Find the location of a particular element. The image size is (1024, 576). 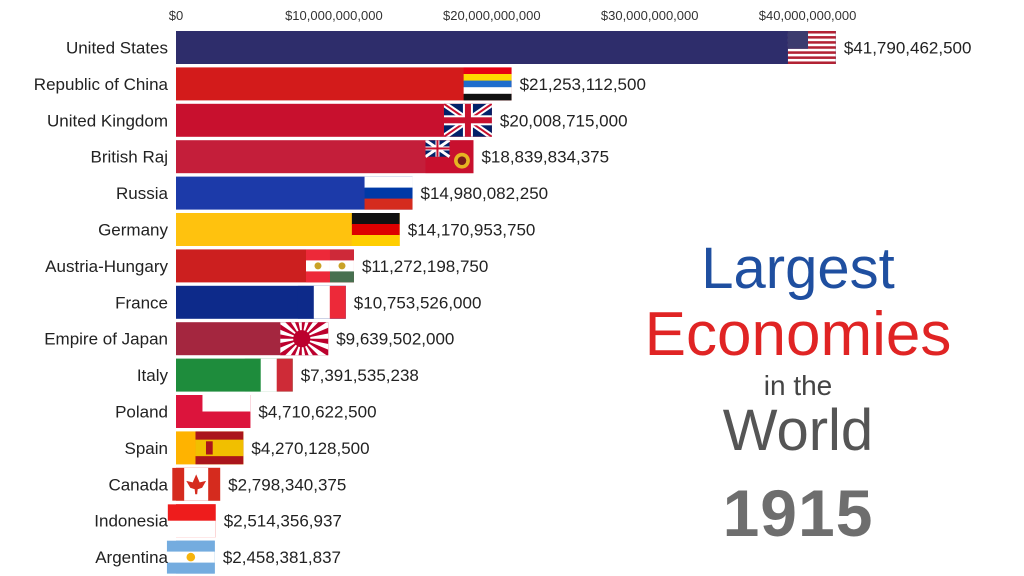

x-tick-label: $40,000,000,000 is located at coordinates (808, 15).